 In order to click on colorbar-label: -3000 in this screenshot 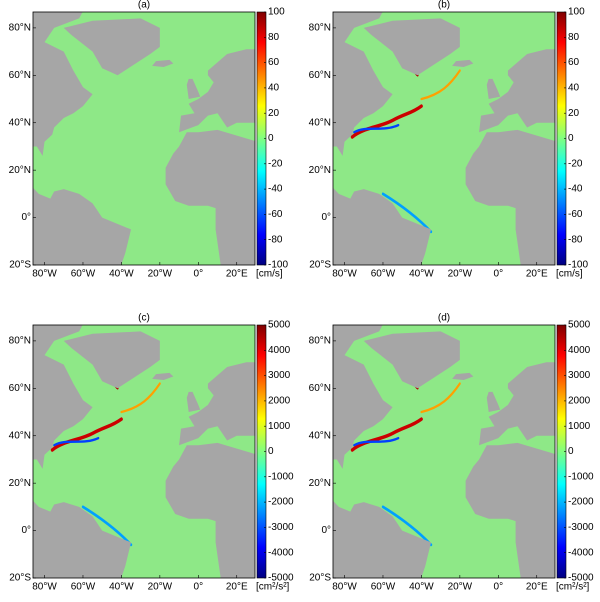, I will do `click(581, 527)`.